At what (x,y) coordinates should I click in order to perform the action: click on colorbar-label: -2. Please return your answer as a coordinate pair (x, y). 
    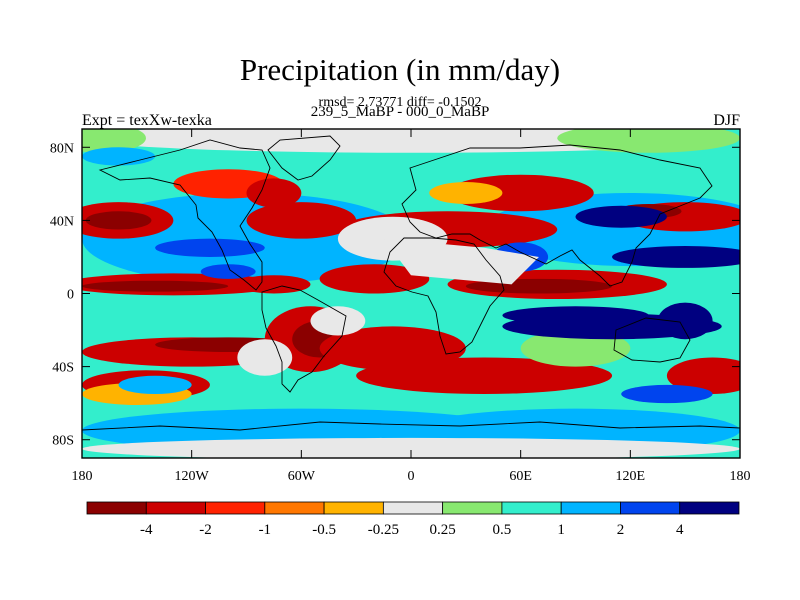
    Looking at the image, I should click on (205, 530).